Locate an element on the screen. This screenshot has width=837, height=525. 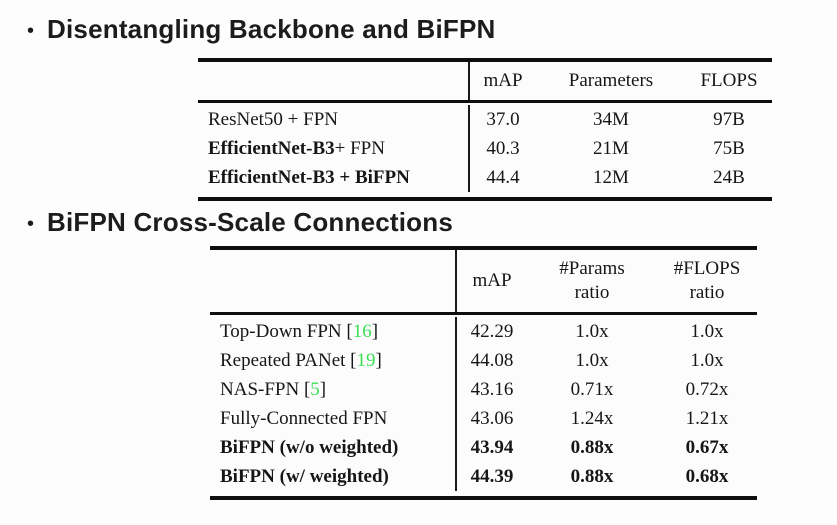
cell-method-name: BiFPN (w/ weighted) is located at coordinates (332, 476).